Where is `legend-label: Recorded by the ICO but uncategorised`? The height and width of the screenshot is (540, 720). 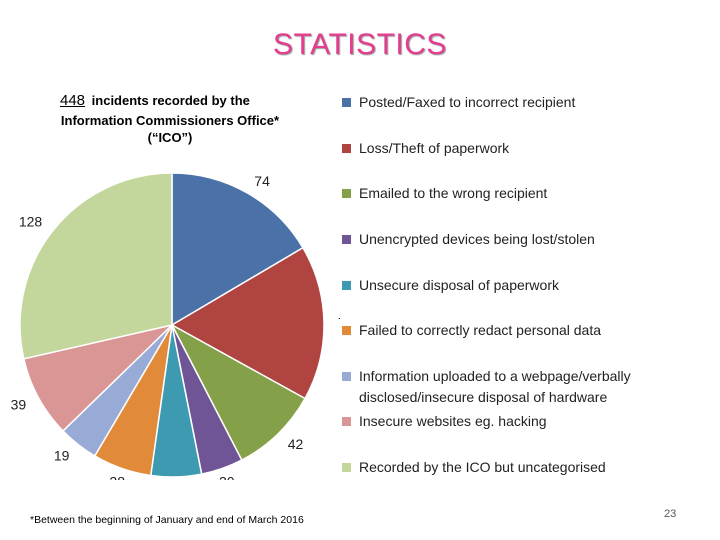
legend-label: Recorded by the ICO but uncategorised is located at coordinates (482, 467).